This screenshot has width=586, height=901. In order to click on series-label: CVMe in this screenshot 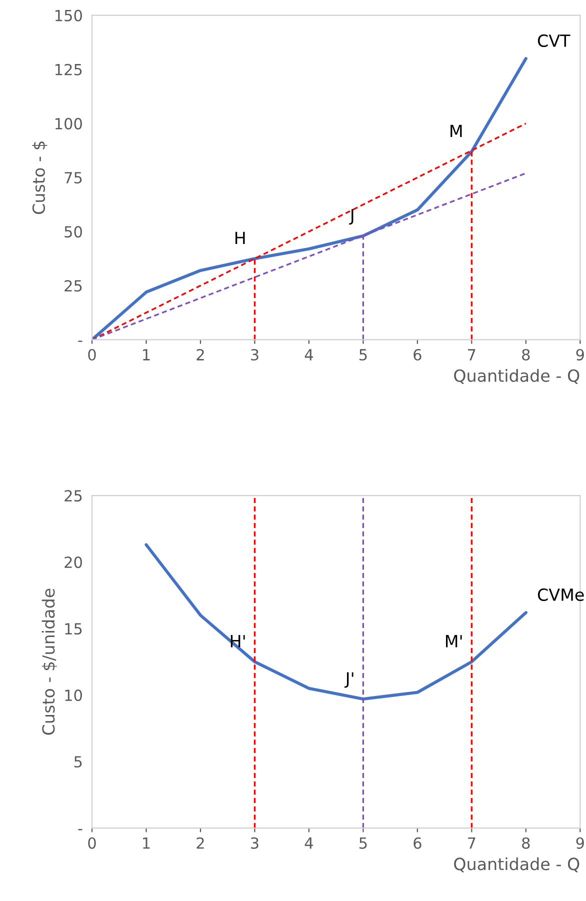, I will do `click(561, 595)`.